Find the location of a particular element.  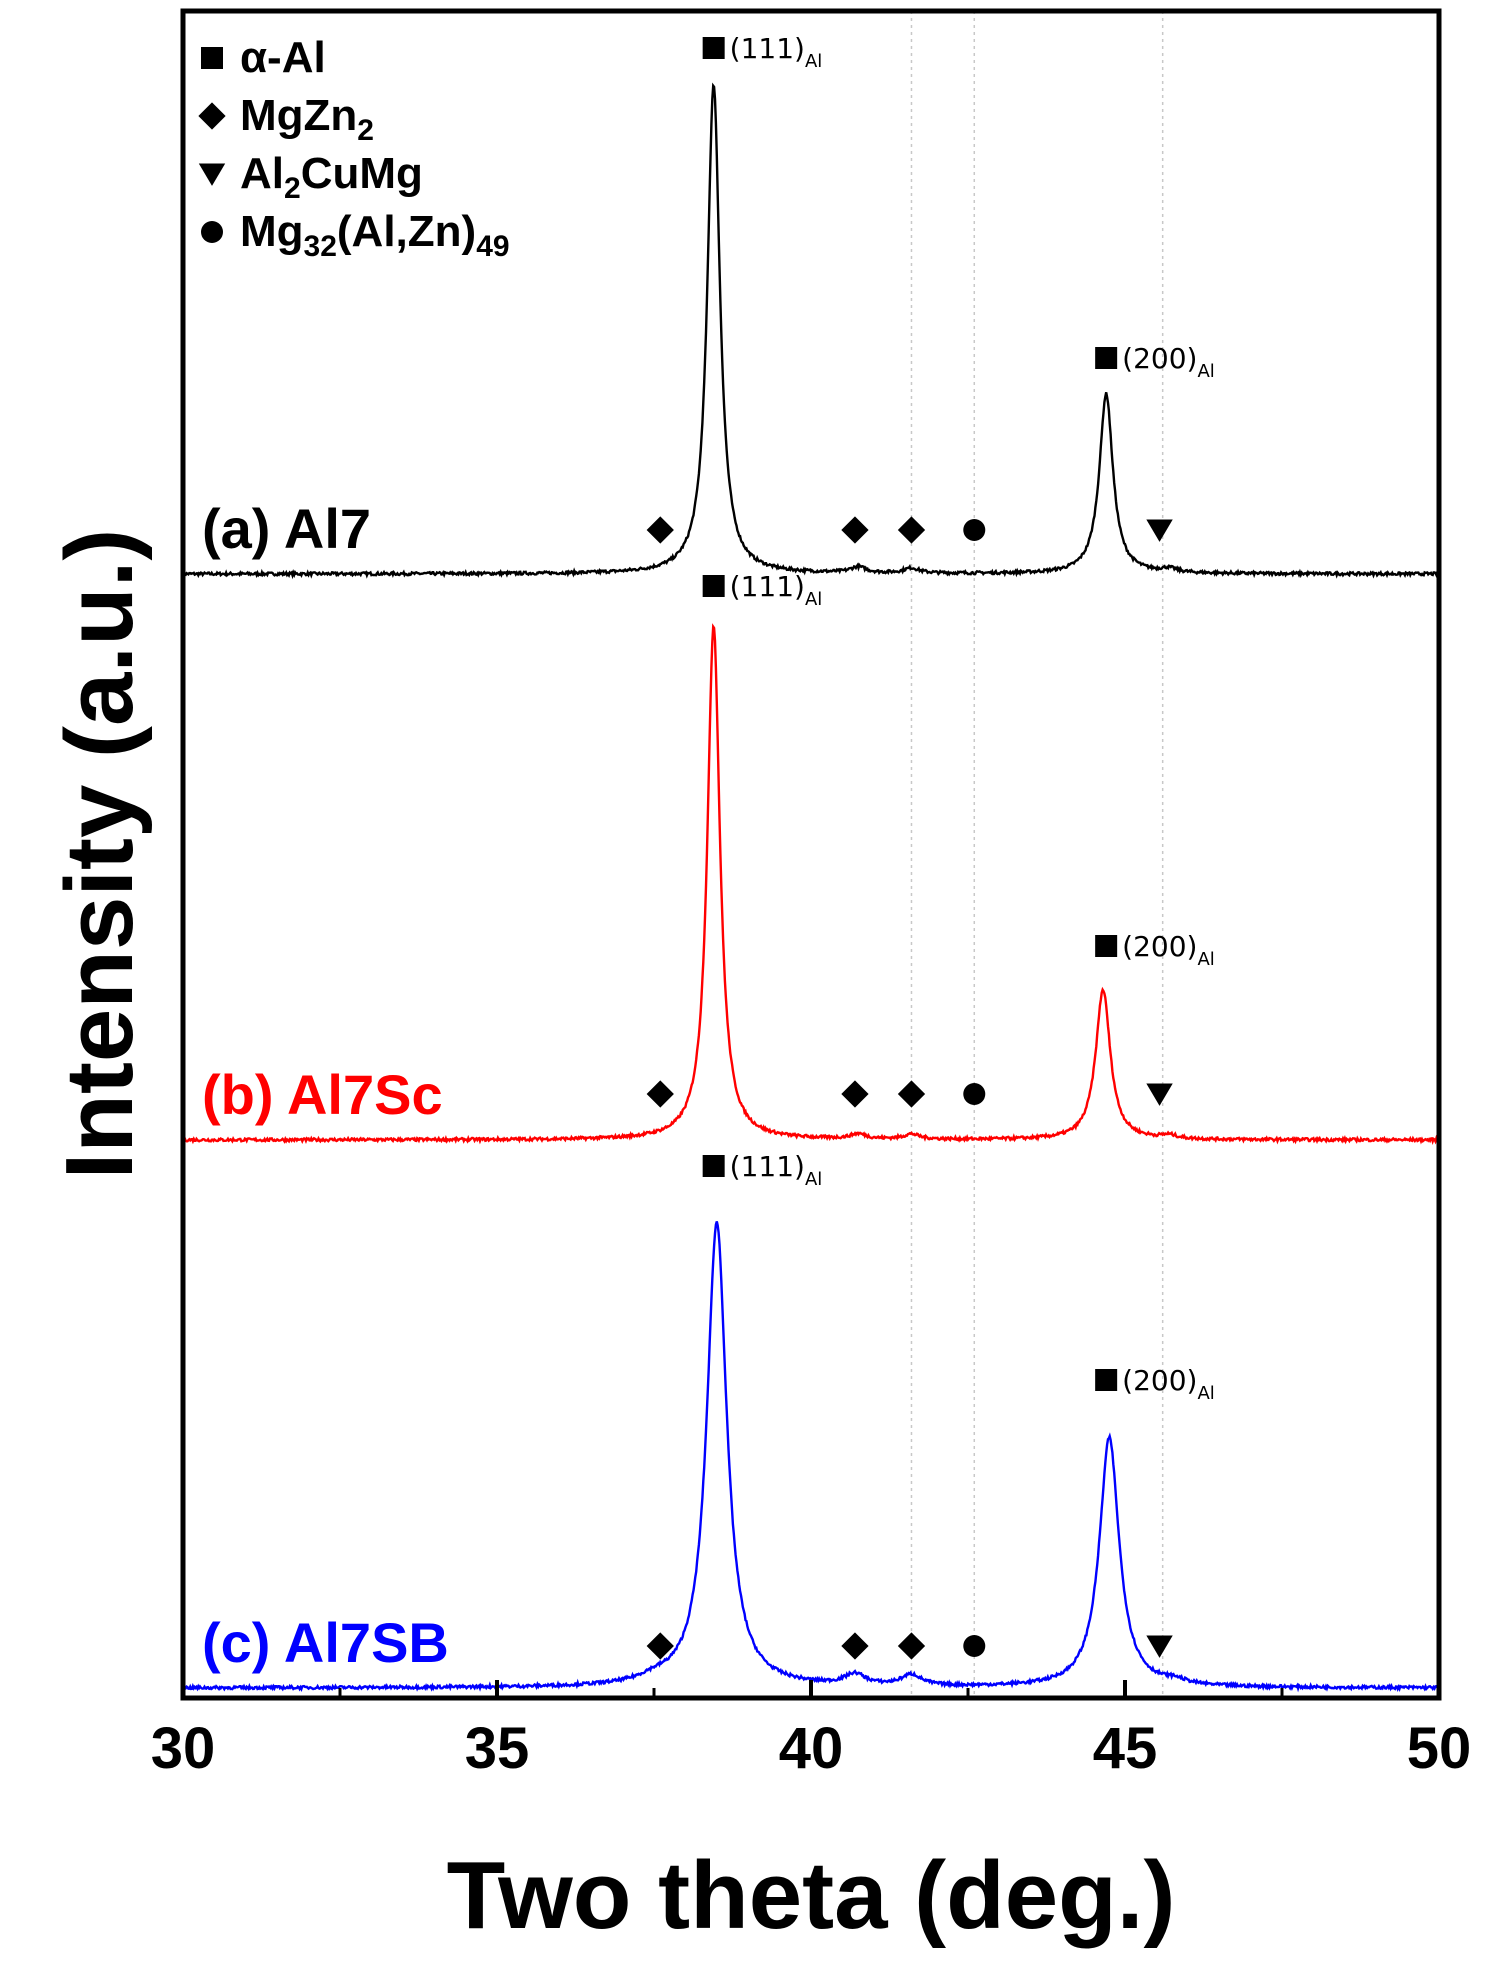

sample-label: (a) Al7 is located at coordinates (286, 528).